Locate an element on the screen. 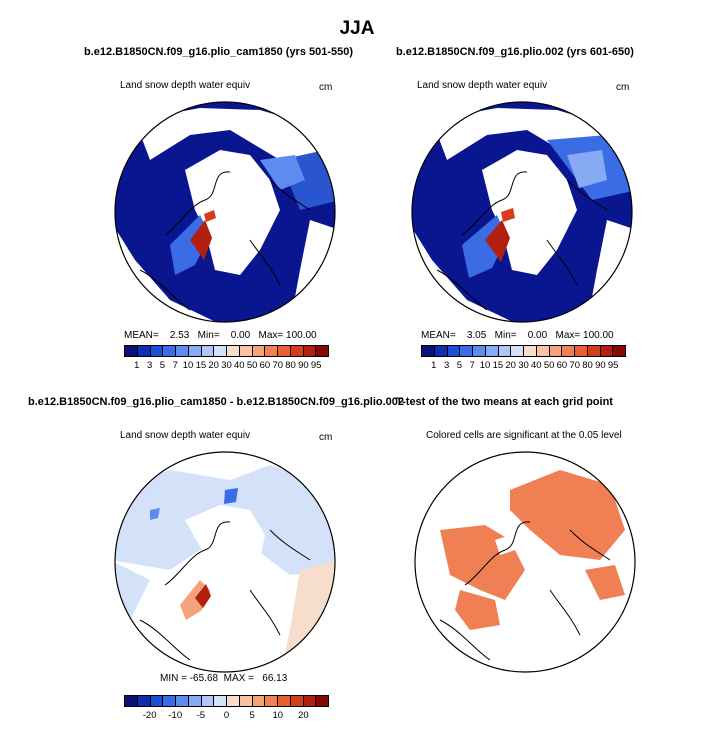  panel2-colorbar-tick-label: 30 is located at coordinates (523, 365).